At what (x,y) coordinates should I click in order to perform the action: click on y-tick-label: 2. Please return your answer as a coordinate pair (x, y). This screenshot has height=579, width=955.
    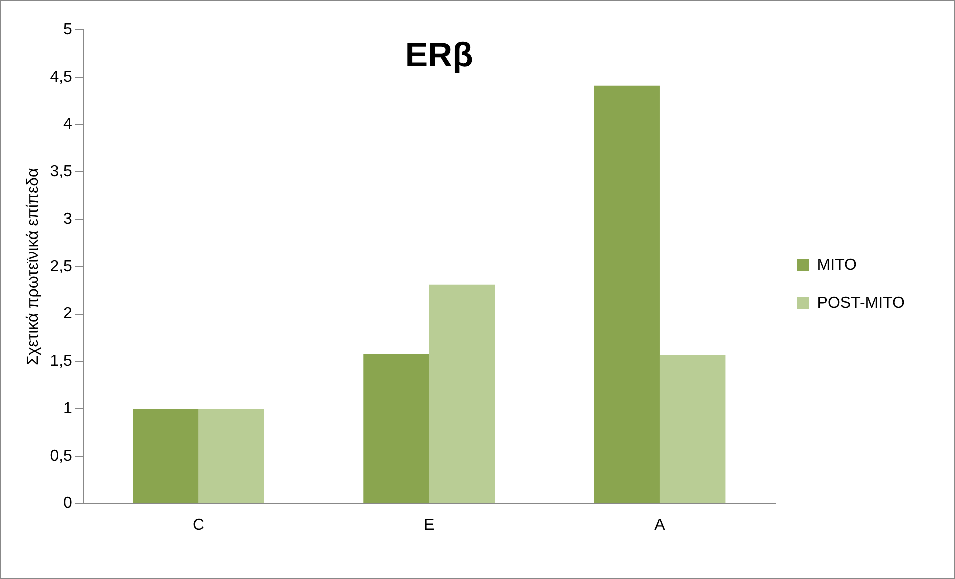
    Looking at the image, I should click on (68, 314).